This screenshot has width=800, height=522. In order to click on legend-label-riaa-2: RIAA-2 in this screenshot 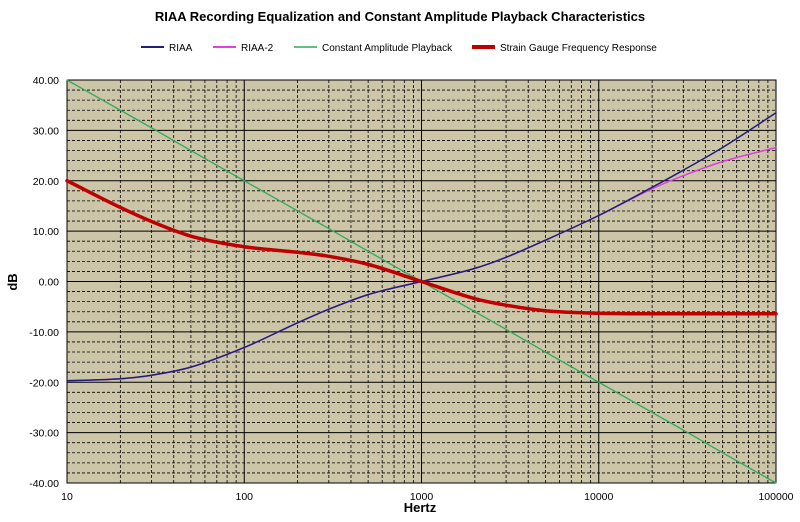, I will do `click(257, 48)`.